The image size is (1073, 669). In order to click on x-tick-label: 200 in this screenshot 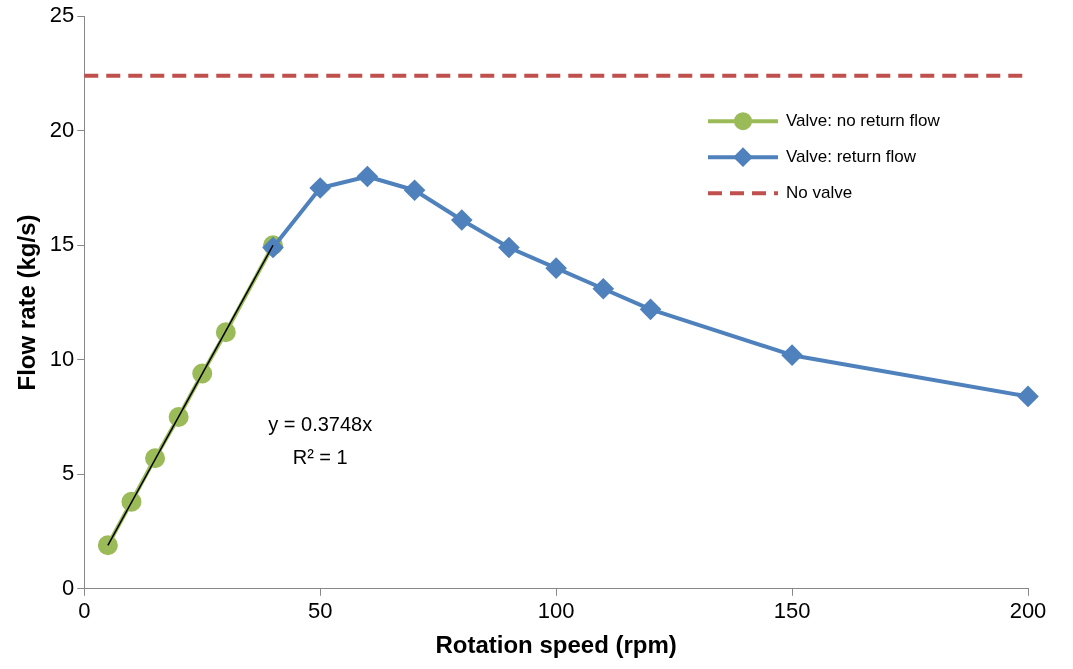, I will do `click(1028, 611)`.